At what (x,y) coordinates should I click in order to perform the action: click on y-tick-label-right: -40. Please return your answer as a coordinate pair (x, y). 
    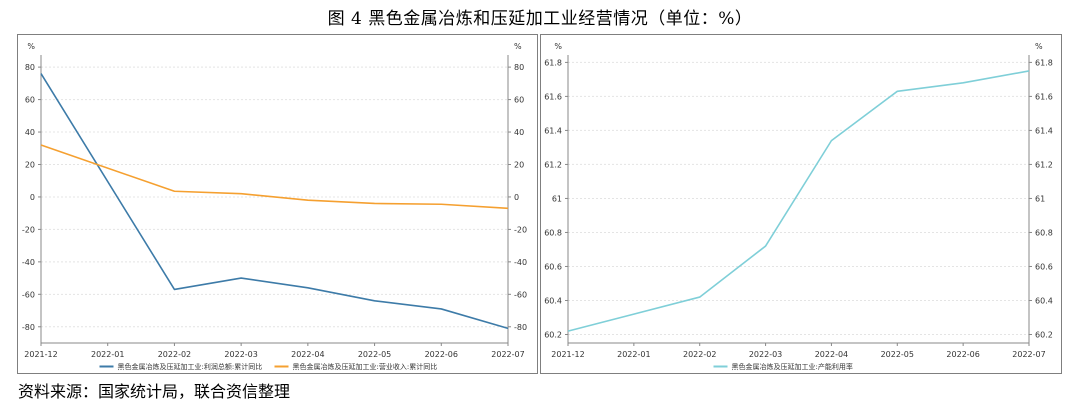
    Looking at the image, I should click on (520, 262).